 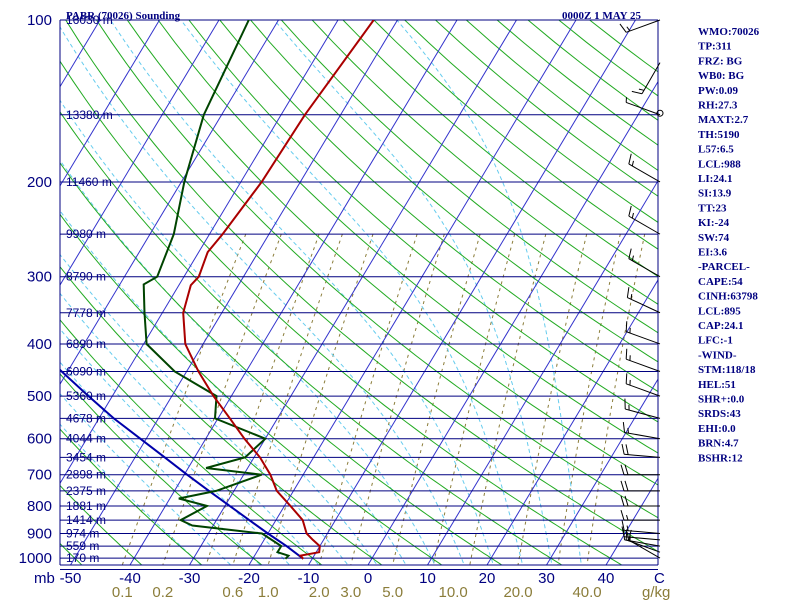 What do you see at coordinates (162, 592) in the screenshot?
I see `mixing-ratio-label: 0.2` at bounding box center [162, 592].